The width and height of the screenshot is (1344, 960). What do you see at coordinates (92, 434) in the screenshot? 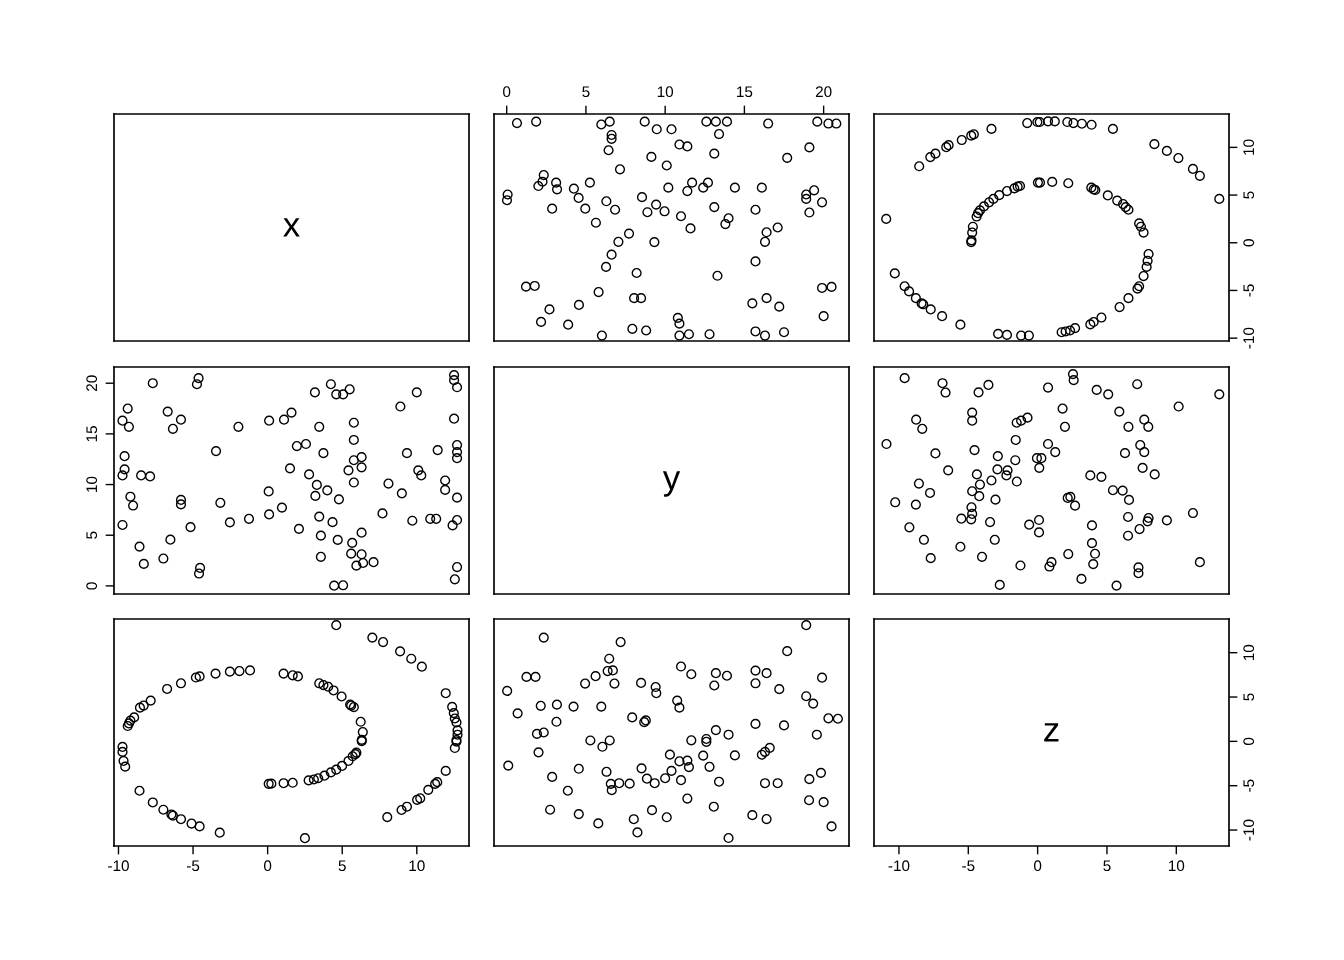
I see `y-tick-label: 15` at bounding box center [92, 434].